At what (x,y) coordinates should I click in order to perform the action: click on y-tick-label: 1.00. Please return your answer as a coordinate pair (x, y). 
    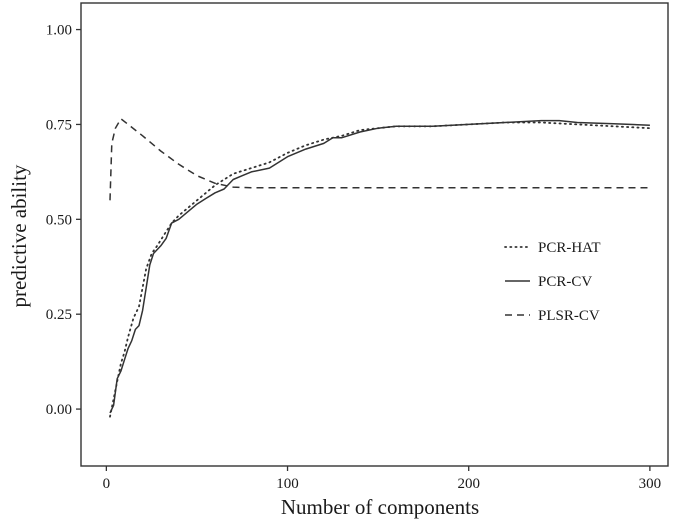
    Looking at the image, I should click on (59, 31).